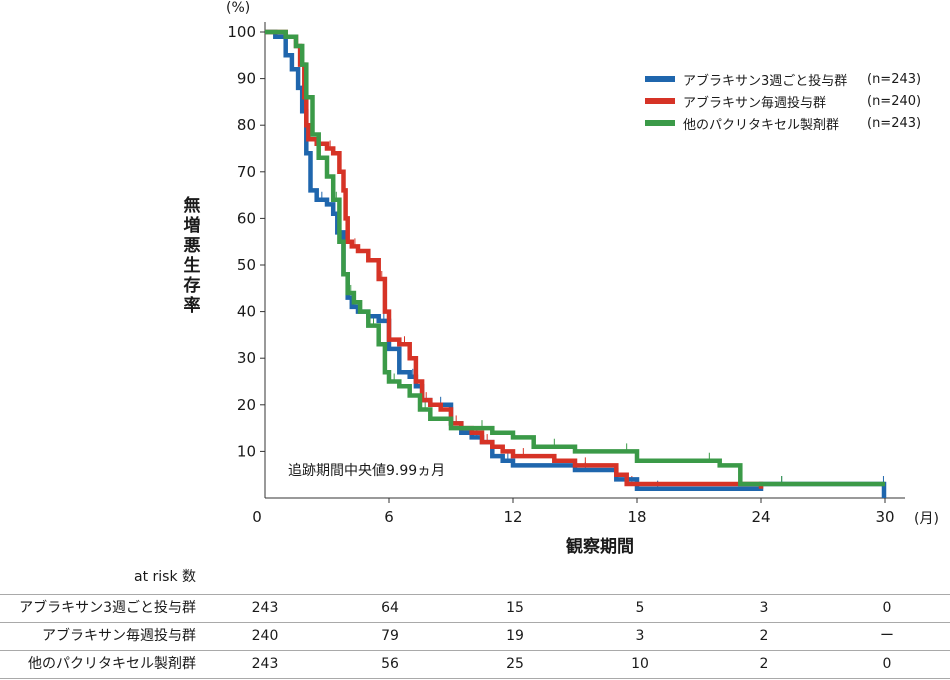 Image resolution: width=950 pixels, height=680 pixels. Describe the element at coordinates (119, 636) in the screenshot. I see `at-risk-row-label: アブラキサン毎週投与群` at that location.